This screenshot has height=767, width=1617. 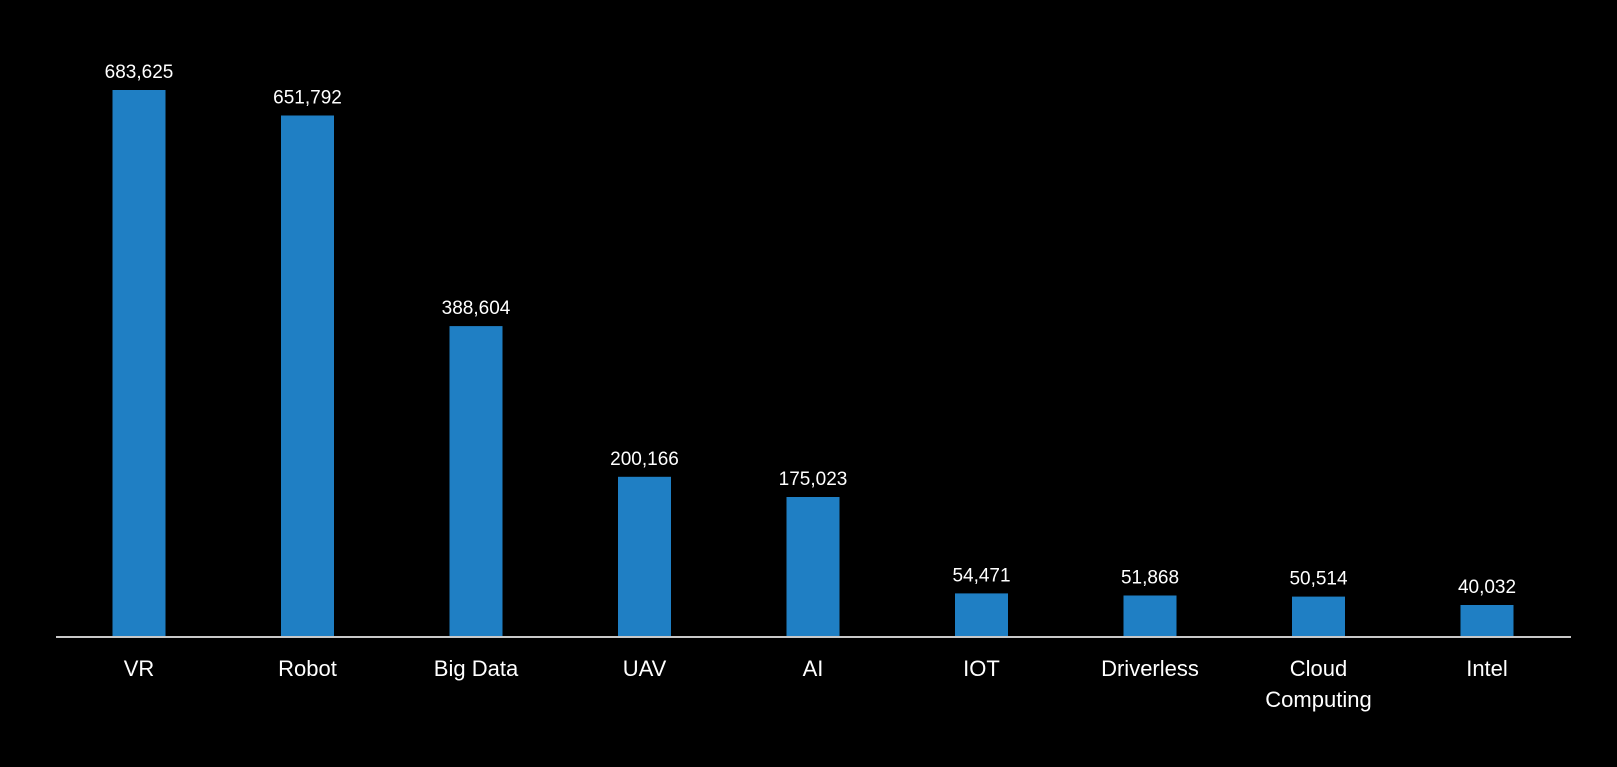 What do you see at coordinates (139, 363) in the screenshot?
I see `bar-vr` at bounding box center [139, 363].